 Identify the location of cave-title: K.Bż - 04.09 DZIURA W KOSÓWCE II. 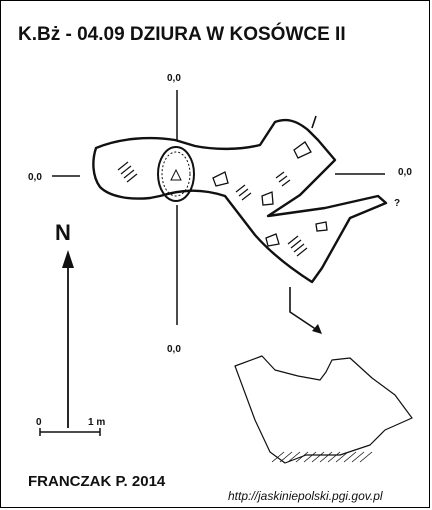
(182, 34).